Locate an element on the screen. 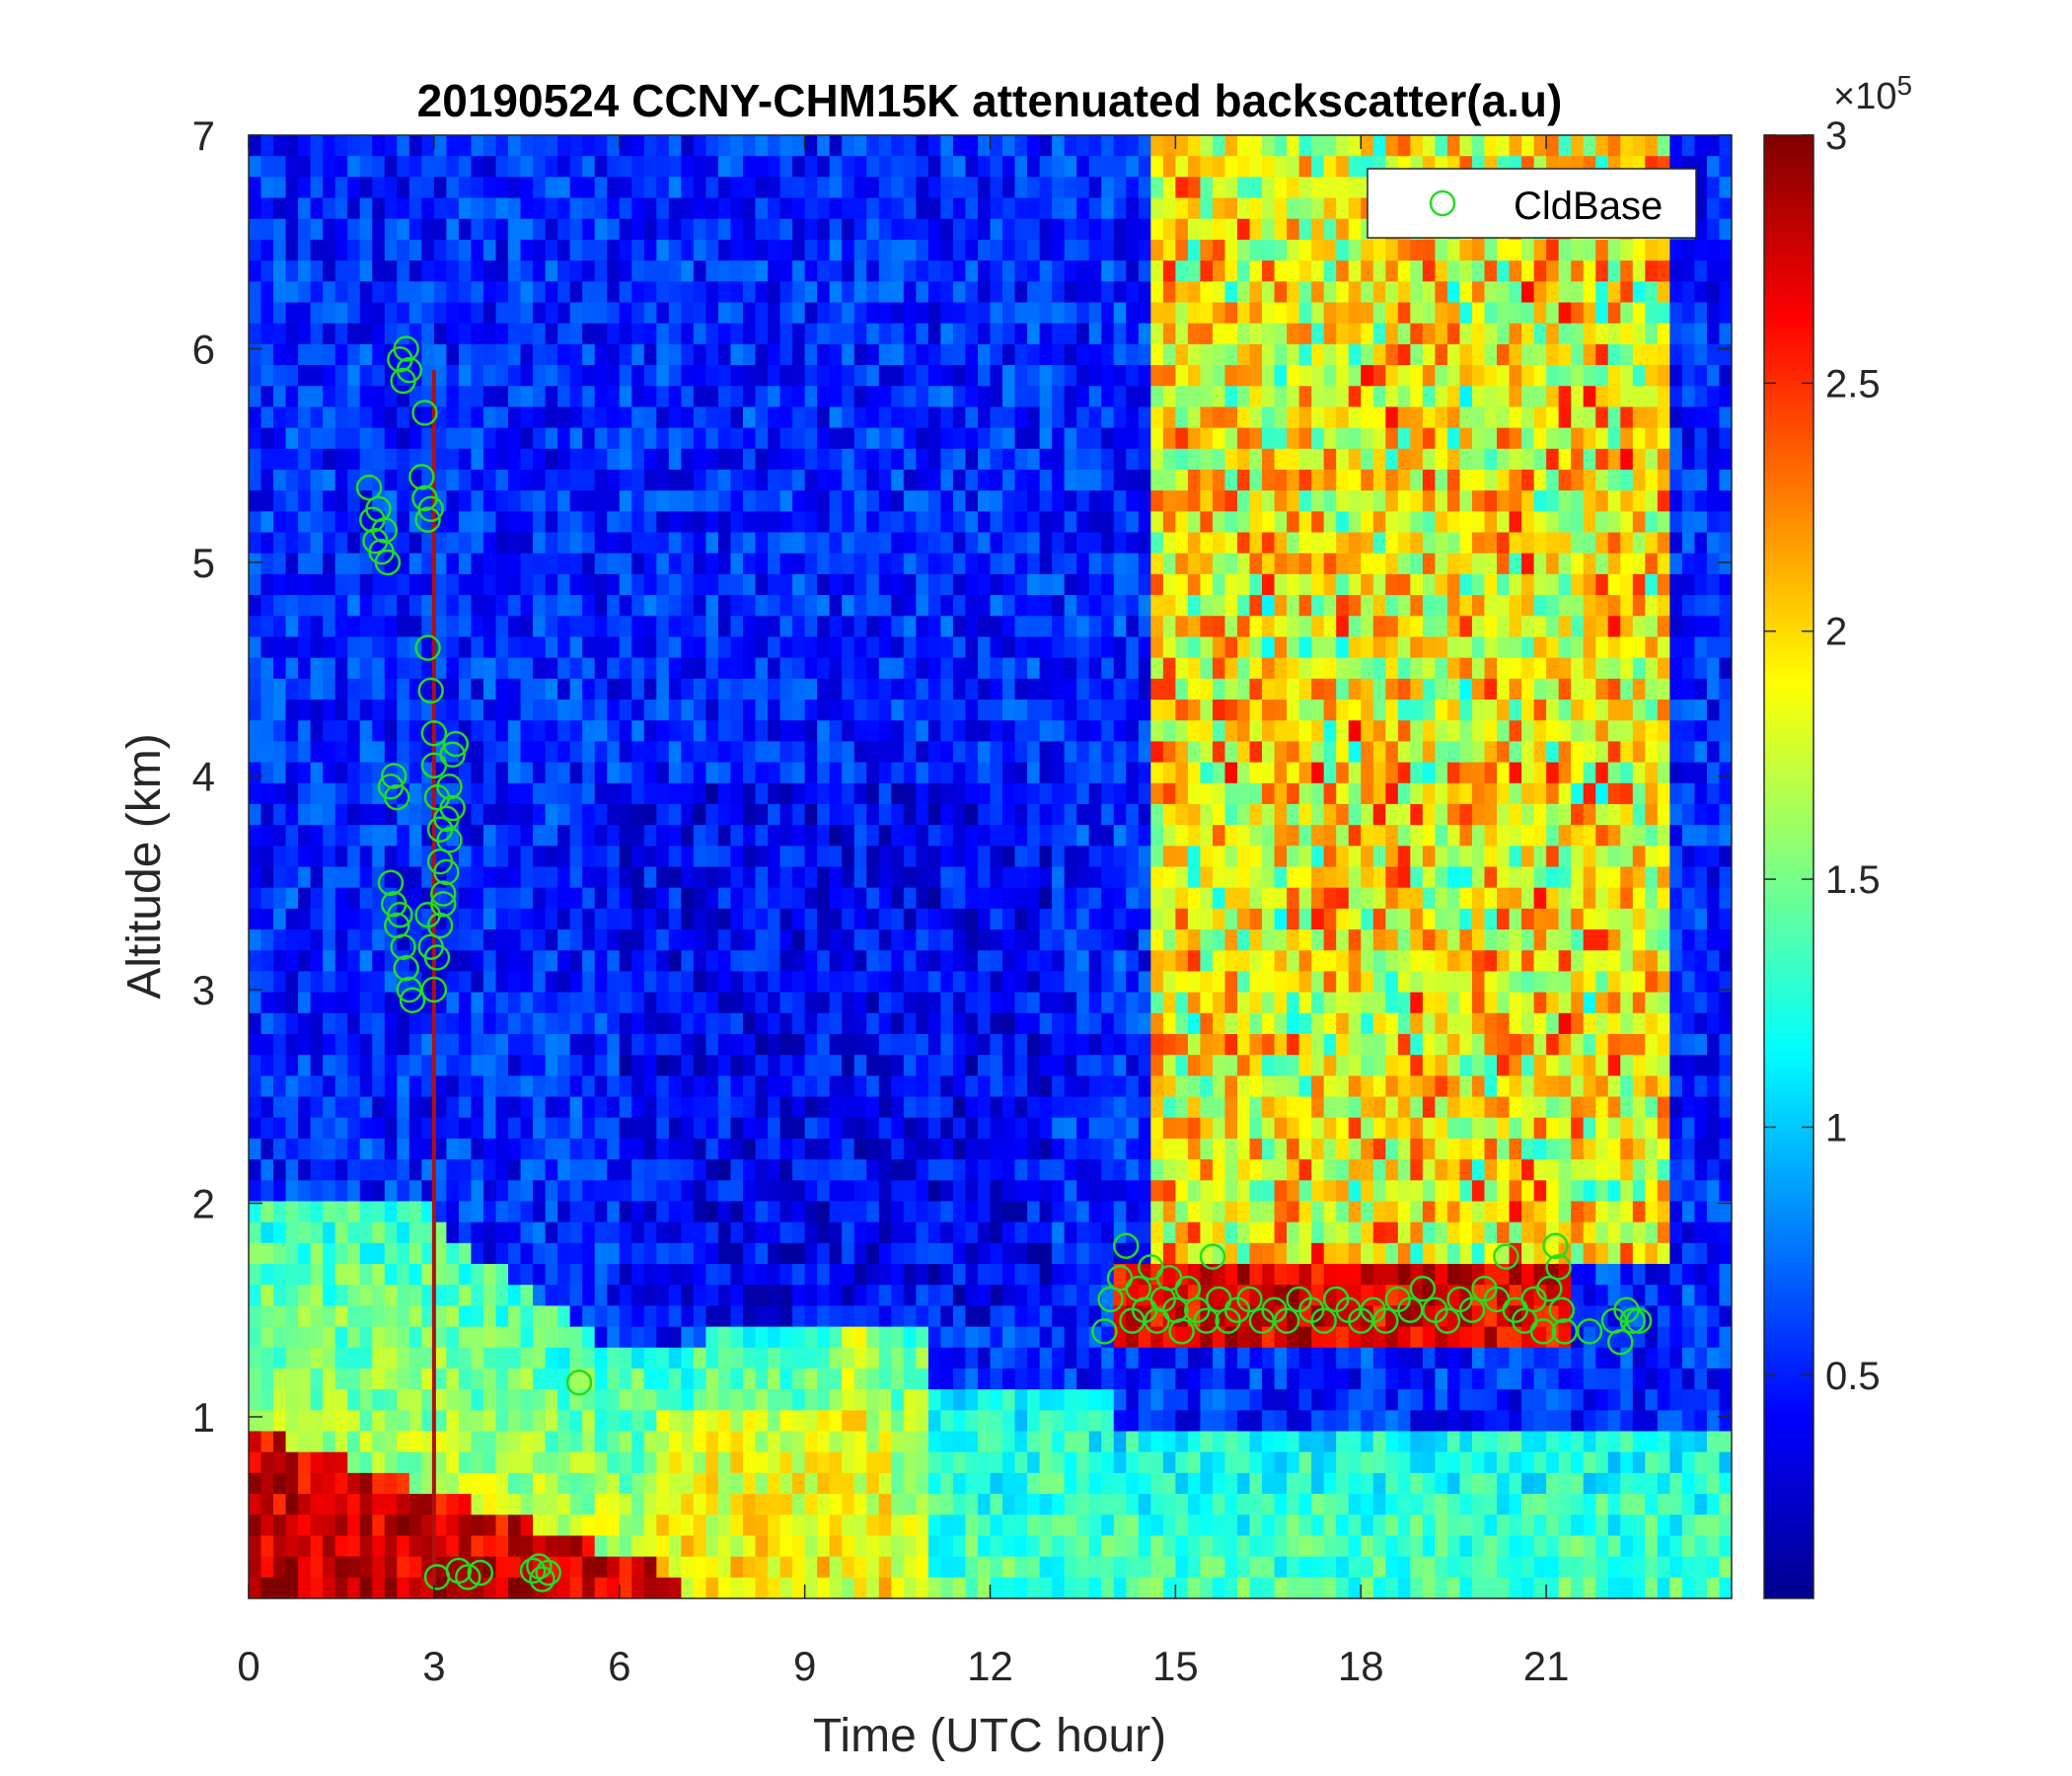 The image size is (2072, 1776). colorbar-tick-label: 0.5 is located at coordinates (1853, 1377).